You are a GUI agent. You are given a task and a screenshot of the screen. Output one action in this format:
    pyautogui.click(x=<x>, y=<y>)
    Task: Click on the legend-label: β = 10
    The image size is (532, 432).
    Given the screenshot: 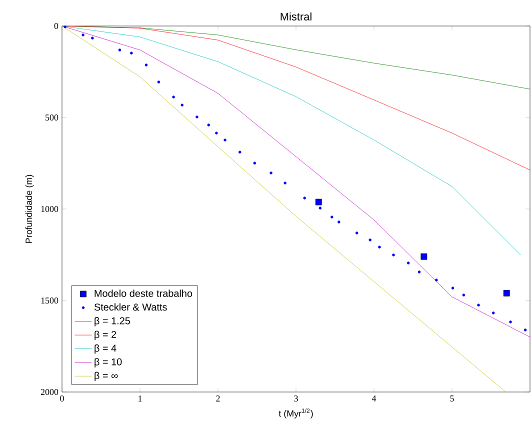 What is the action you would take?
    pyautogui.click(x=108, y=363)
    